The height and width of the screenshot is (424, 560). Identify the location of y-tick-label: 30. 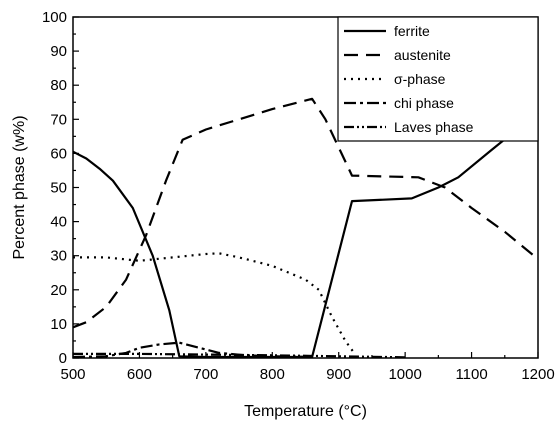
(58, 256).